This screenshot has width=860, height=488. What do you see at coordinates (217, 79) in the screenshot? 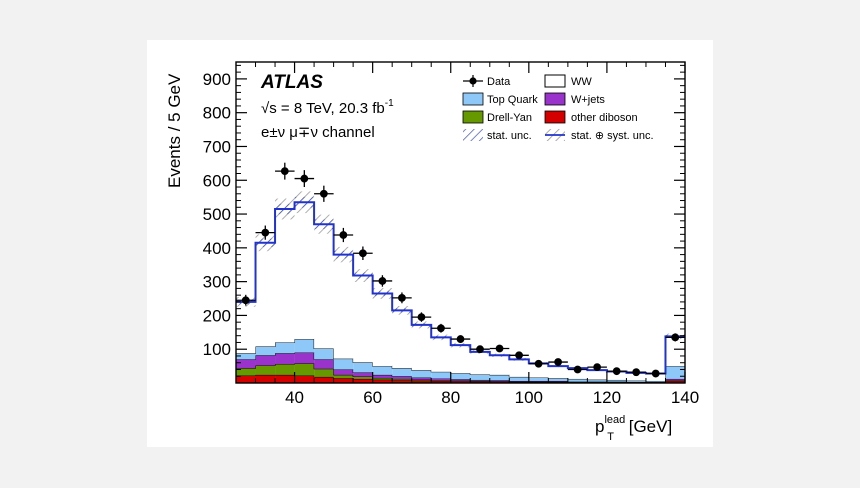
I see `y-tick-label: 900` at bounding box center [217, 79].